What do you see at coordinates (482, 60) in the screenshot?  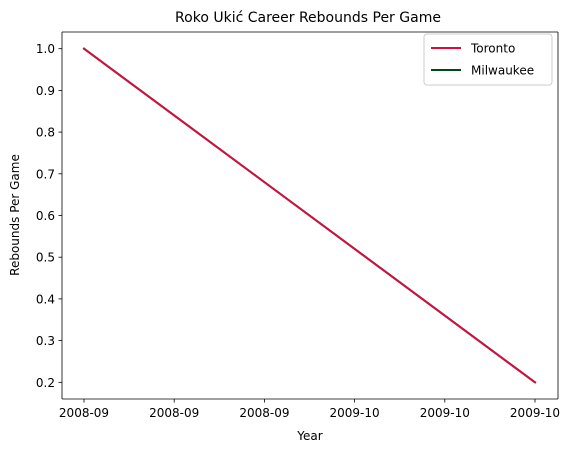 I see `legend-items: Toronto Milwaukee` at bounding box center [482, 60].